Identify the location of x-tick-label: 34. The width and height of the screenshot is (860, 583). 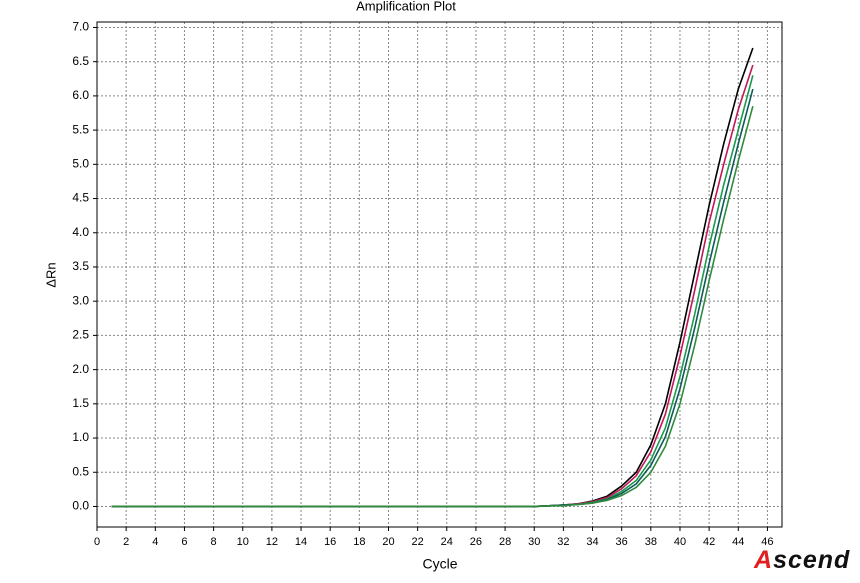
(592, 542).